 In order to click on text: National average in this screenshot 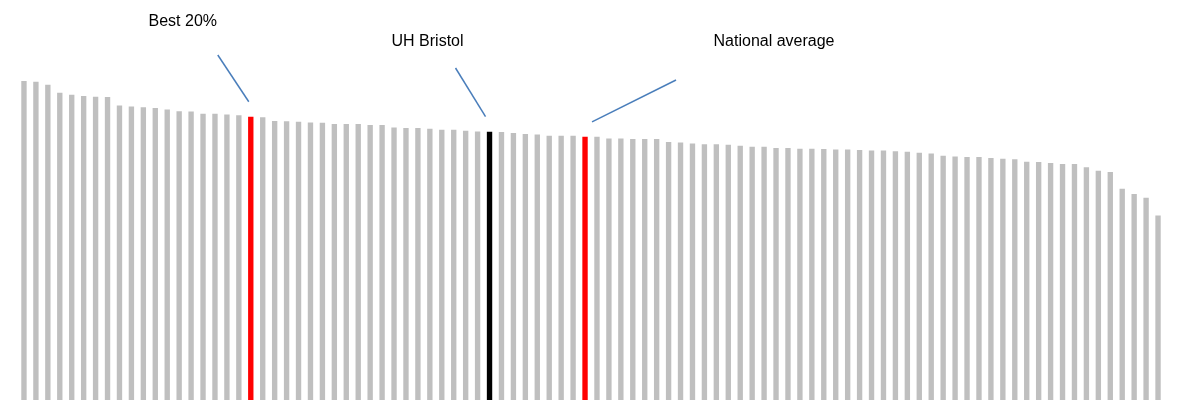, I will do `click(774, 40)`.